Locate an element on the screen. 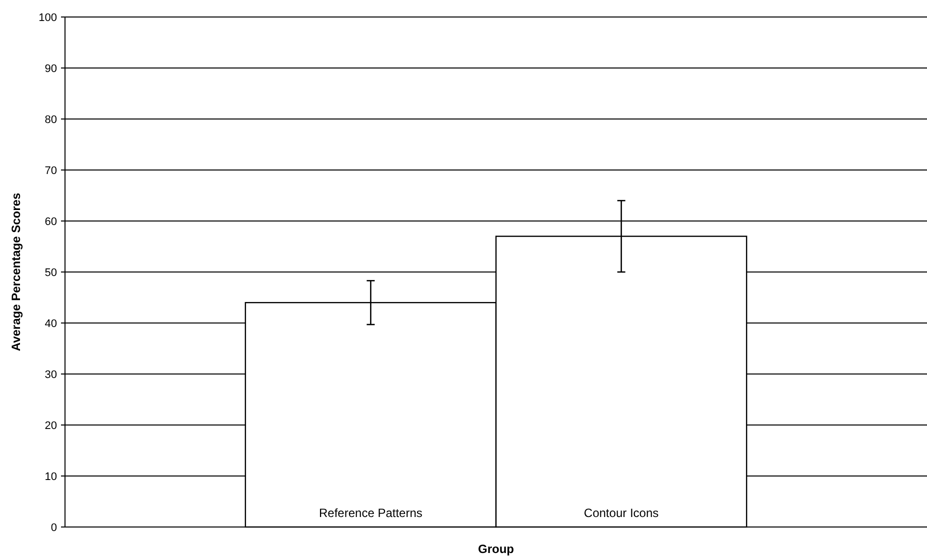 The image size is (927, 559). y-tick-label: 0 is located at coordinates (53, 528).